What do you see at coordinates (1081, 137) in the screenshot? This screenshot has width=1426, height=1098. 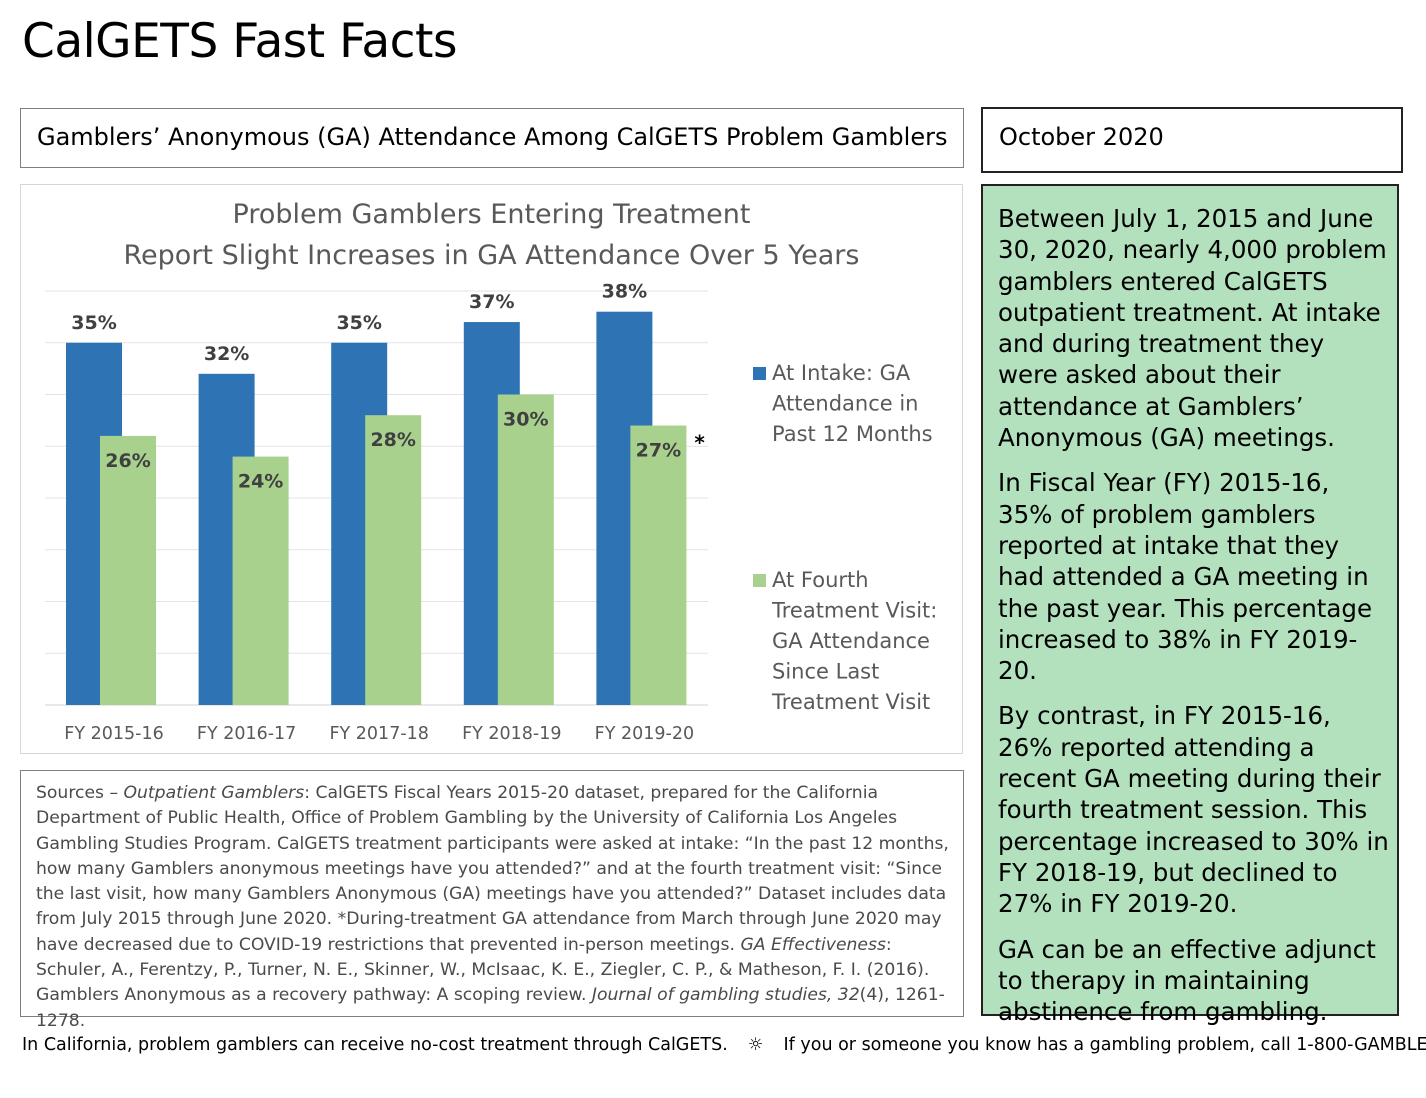 I see `date-text: October 2020` at bounding box center [1081, 137].